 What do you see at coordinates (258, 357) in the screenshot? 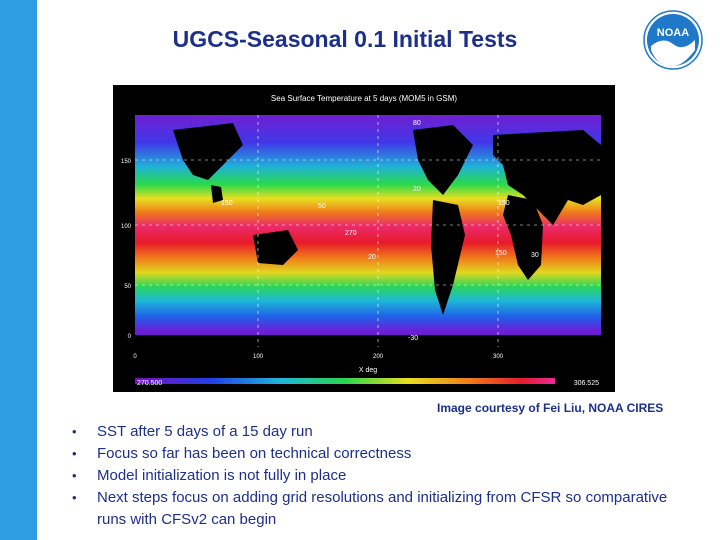
I see `x-tick-label: 100` at bounding box center [258, 357].